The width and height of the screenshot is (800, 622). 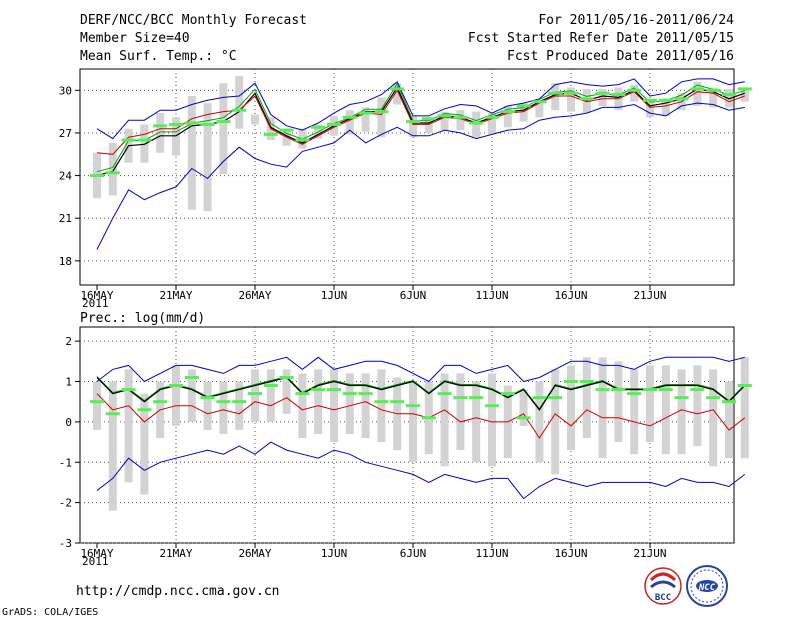 I want to click on temp-ytick-label: 30, so click(x=65, y=90).